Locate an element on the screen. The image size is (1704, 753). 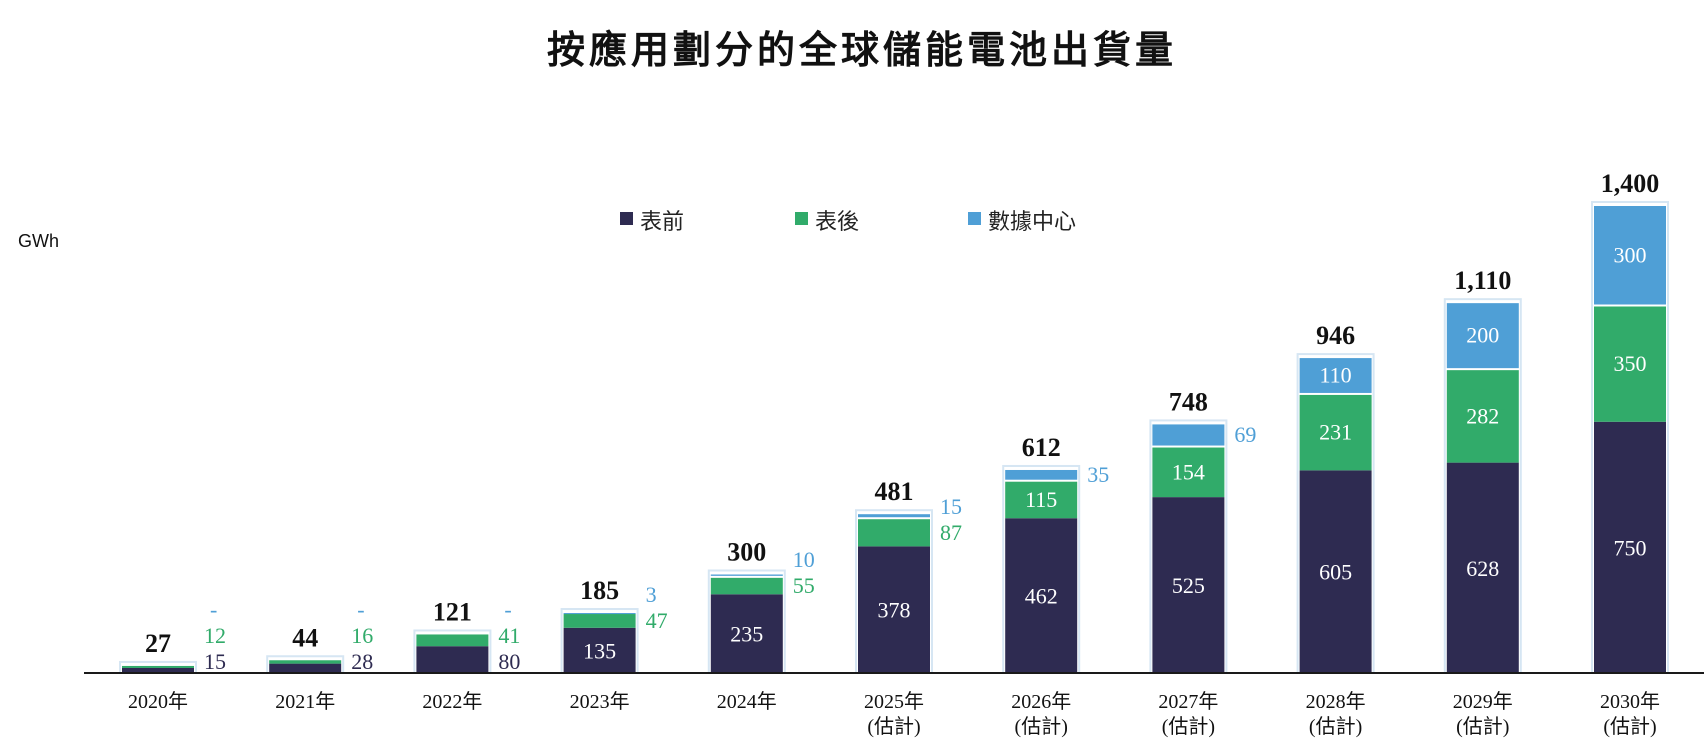
data-label: 282 is located at coordinates (1482, 415).